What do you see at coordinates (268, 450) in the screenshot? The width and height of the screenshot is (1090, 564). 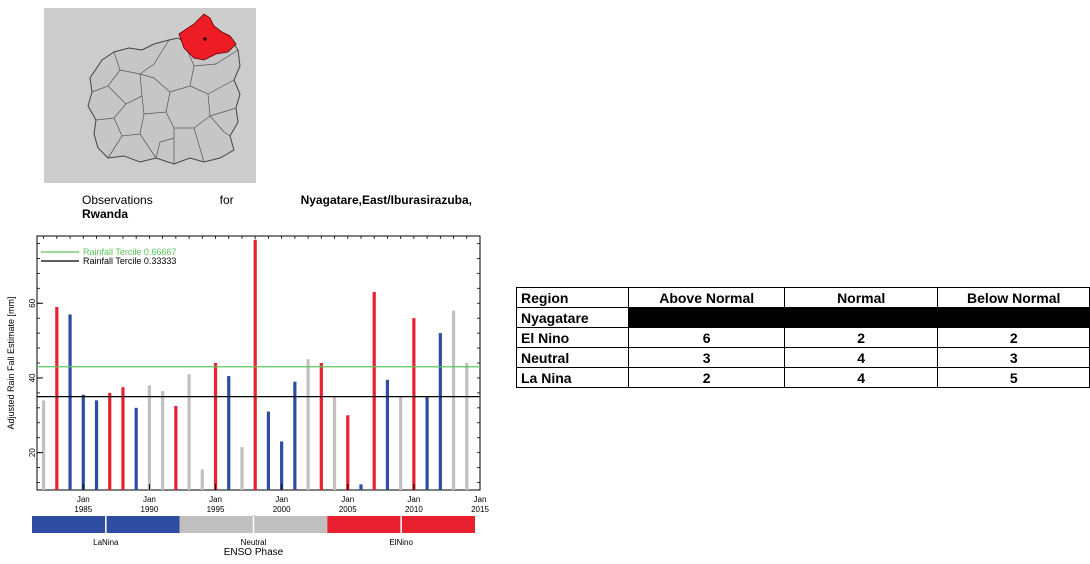 I see `bar-1999` at bounding box center [268, 450].